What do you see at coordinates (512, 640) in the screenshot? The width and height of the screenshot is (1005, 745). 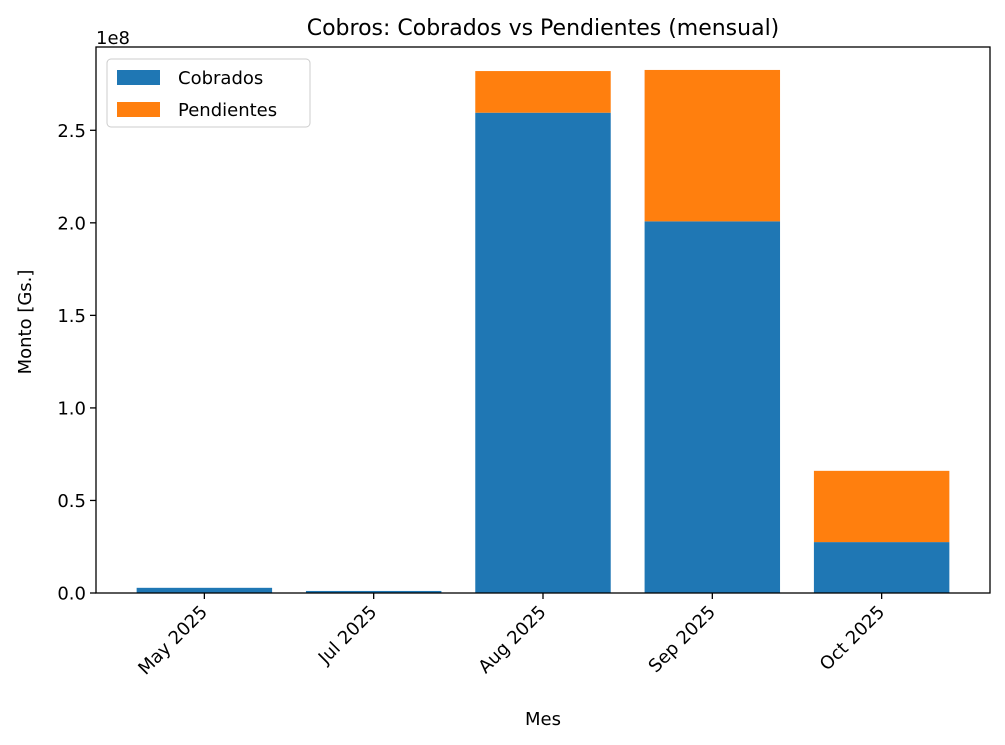 I see `x-tick-label: Aug 2025` at bounding box center [512, 640].